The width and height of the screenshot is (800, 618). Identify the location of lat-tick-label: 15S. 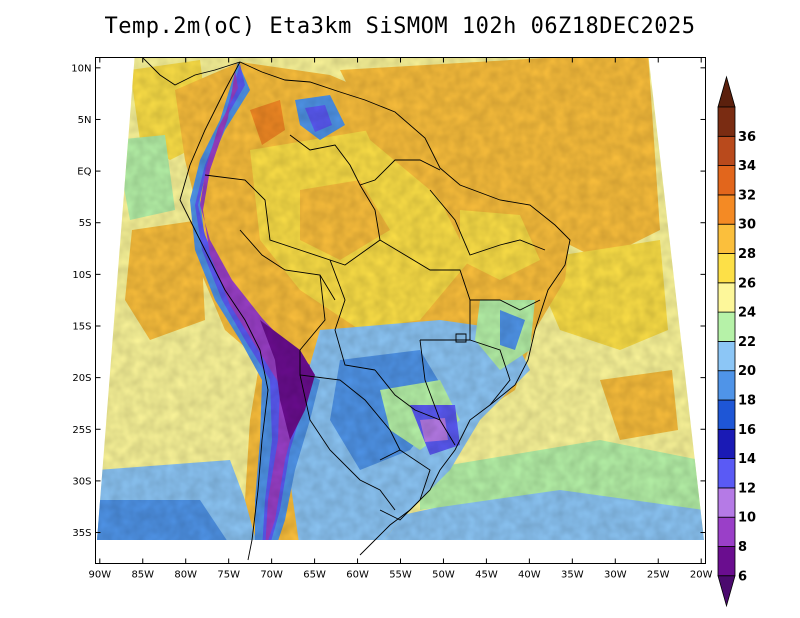
(81, 326).